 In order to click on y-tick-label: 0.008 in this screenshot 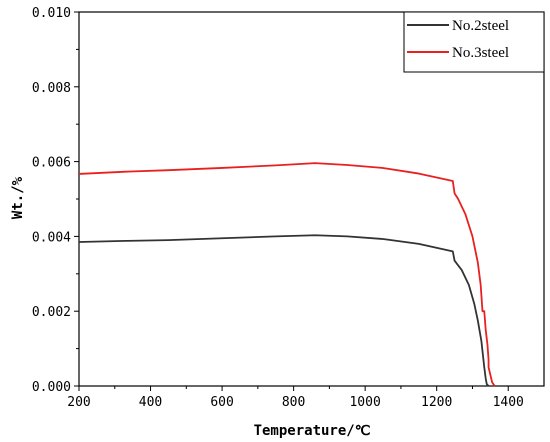, I will do `click(51, 88)`.